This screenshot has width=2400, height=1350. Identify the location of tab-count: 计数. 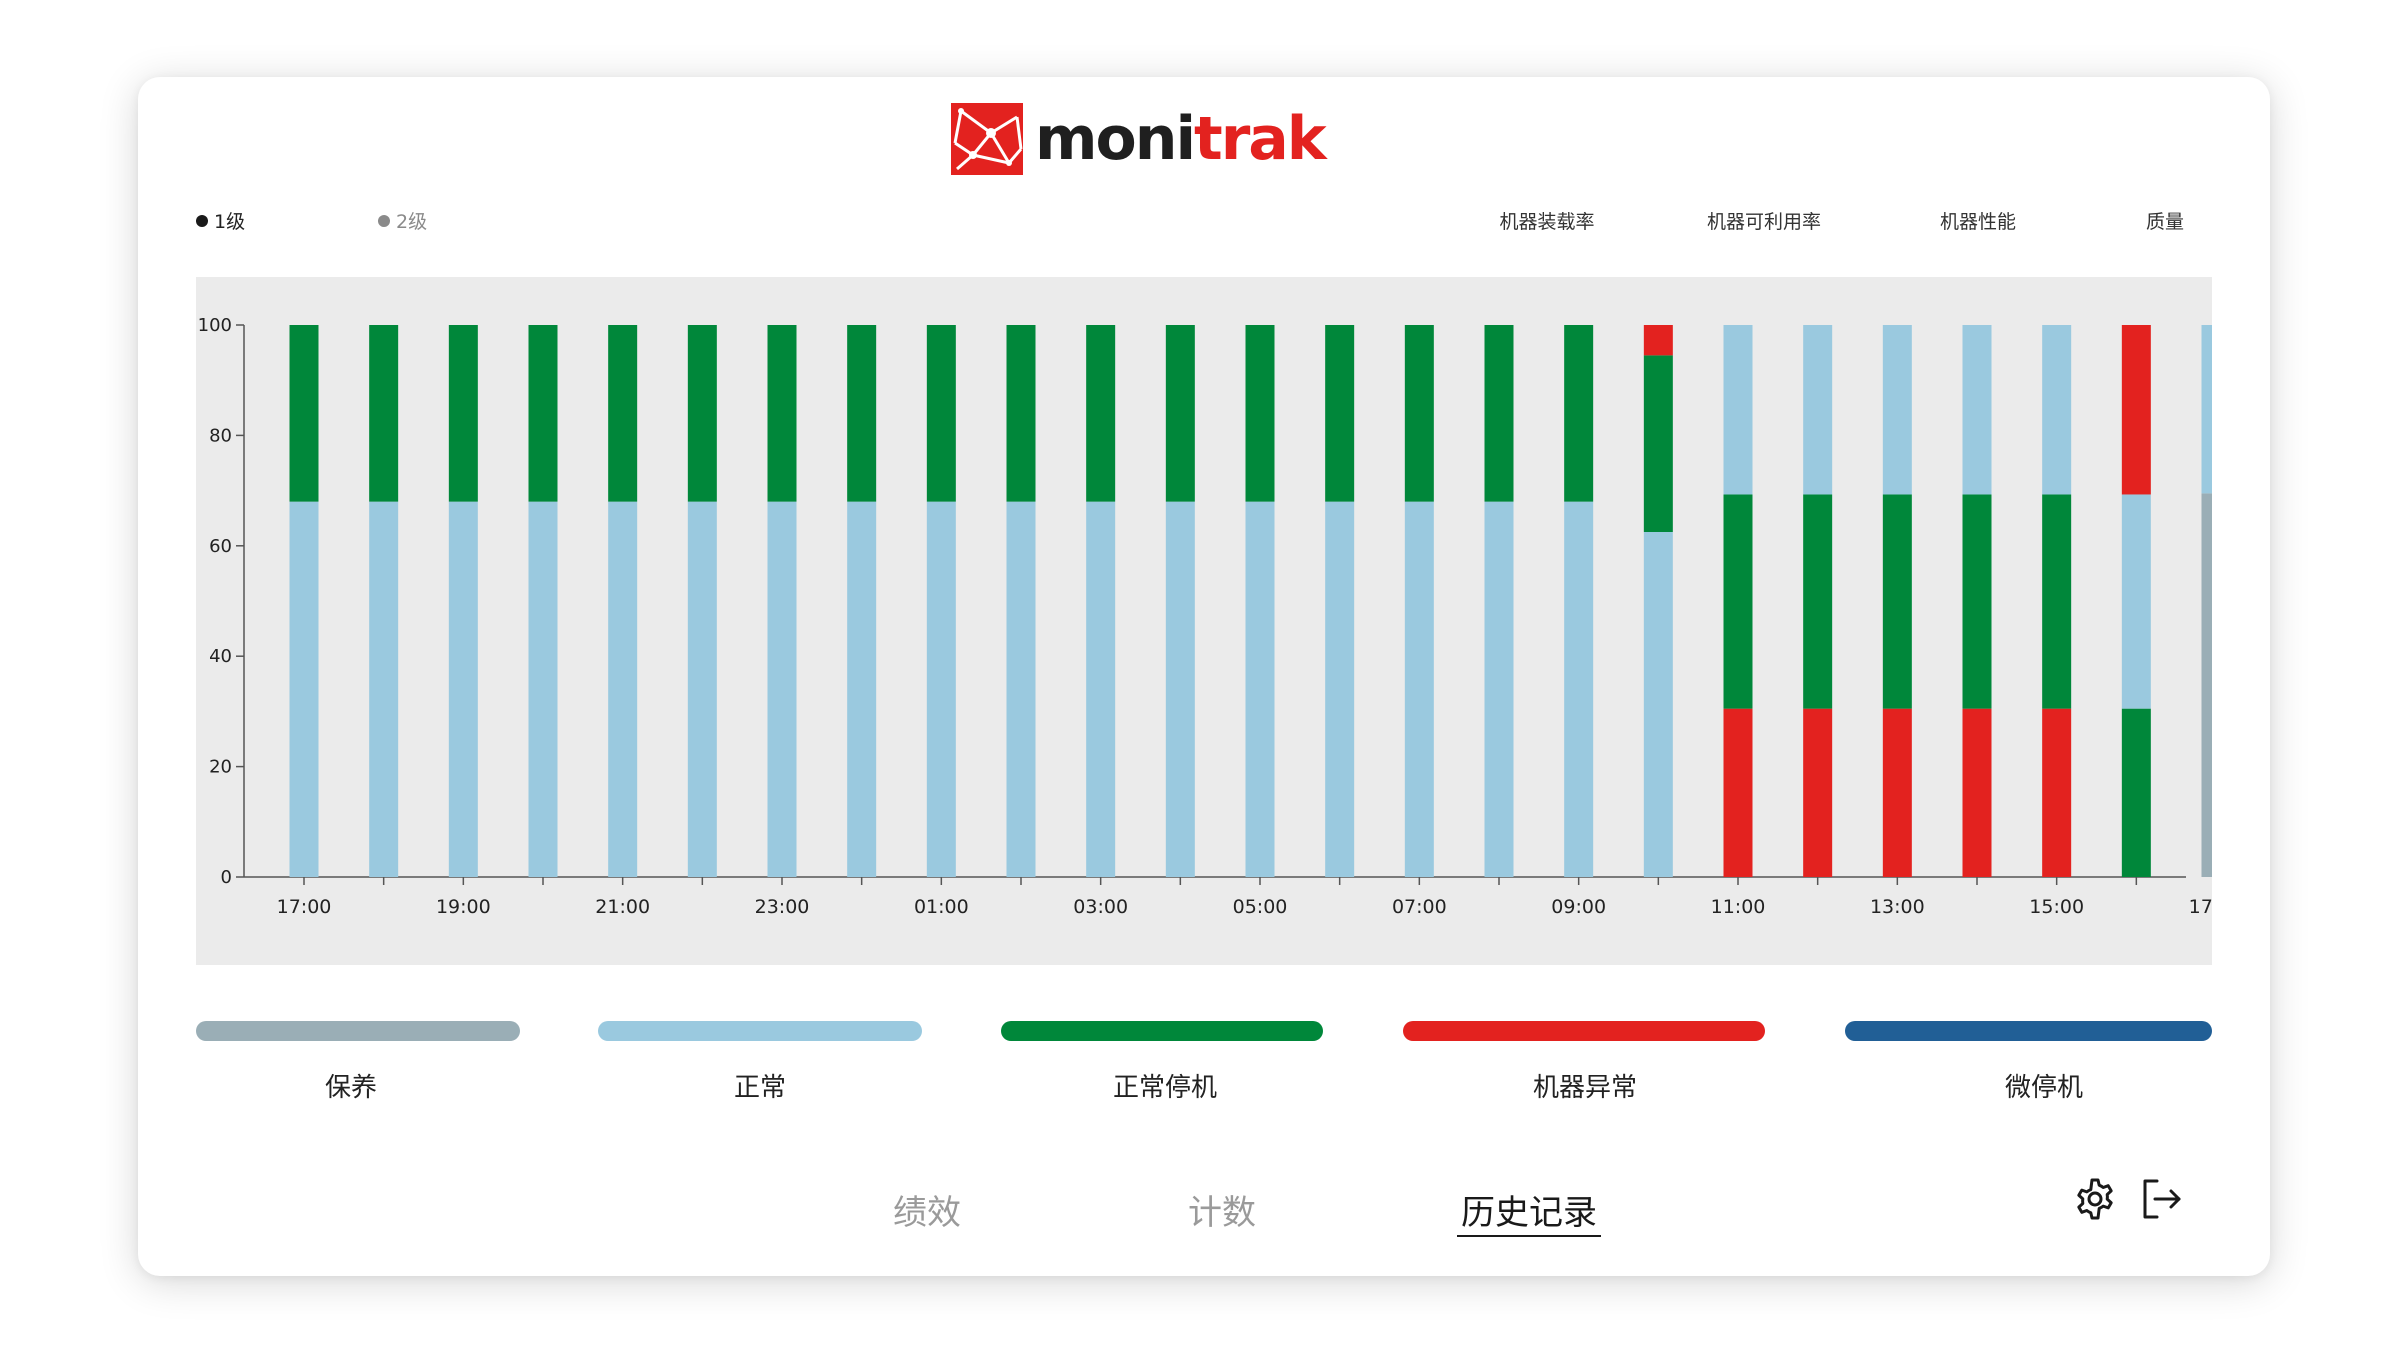
(1222, 1213).